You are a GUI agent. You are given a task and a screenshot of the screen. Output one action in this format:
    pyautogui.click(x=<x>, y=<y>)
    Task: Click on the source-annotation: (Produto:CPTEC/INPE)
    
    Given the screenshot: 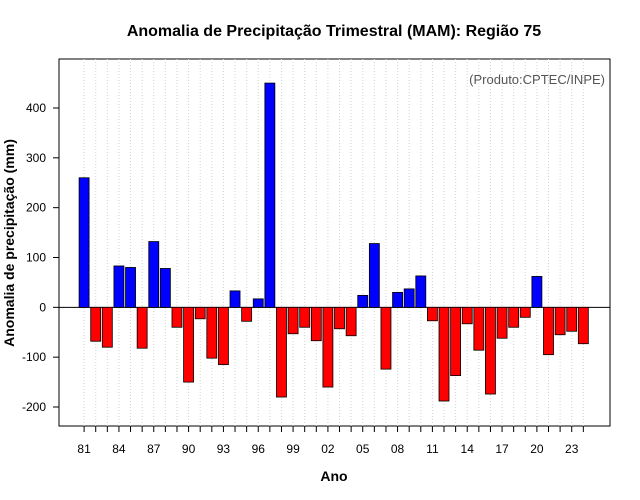 What is the action you would take?
    pyautogui.click(x=537, y=79)
    